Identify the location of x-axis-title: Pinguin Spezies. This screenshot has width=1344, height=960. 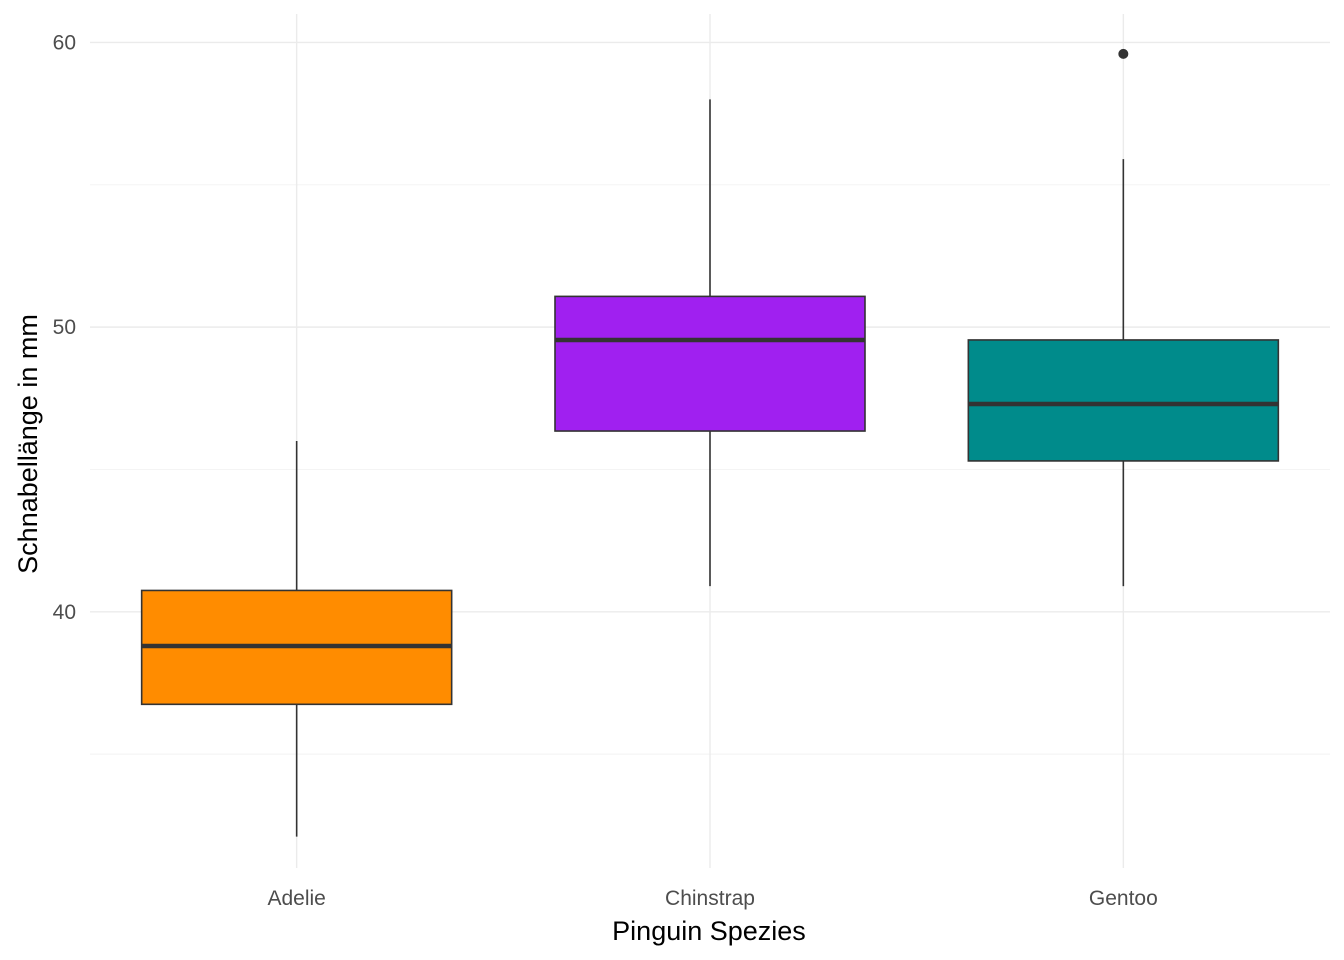
(709, 931).